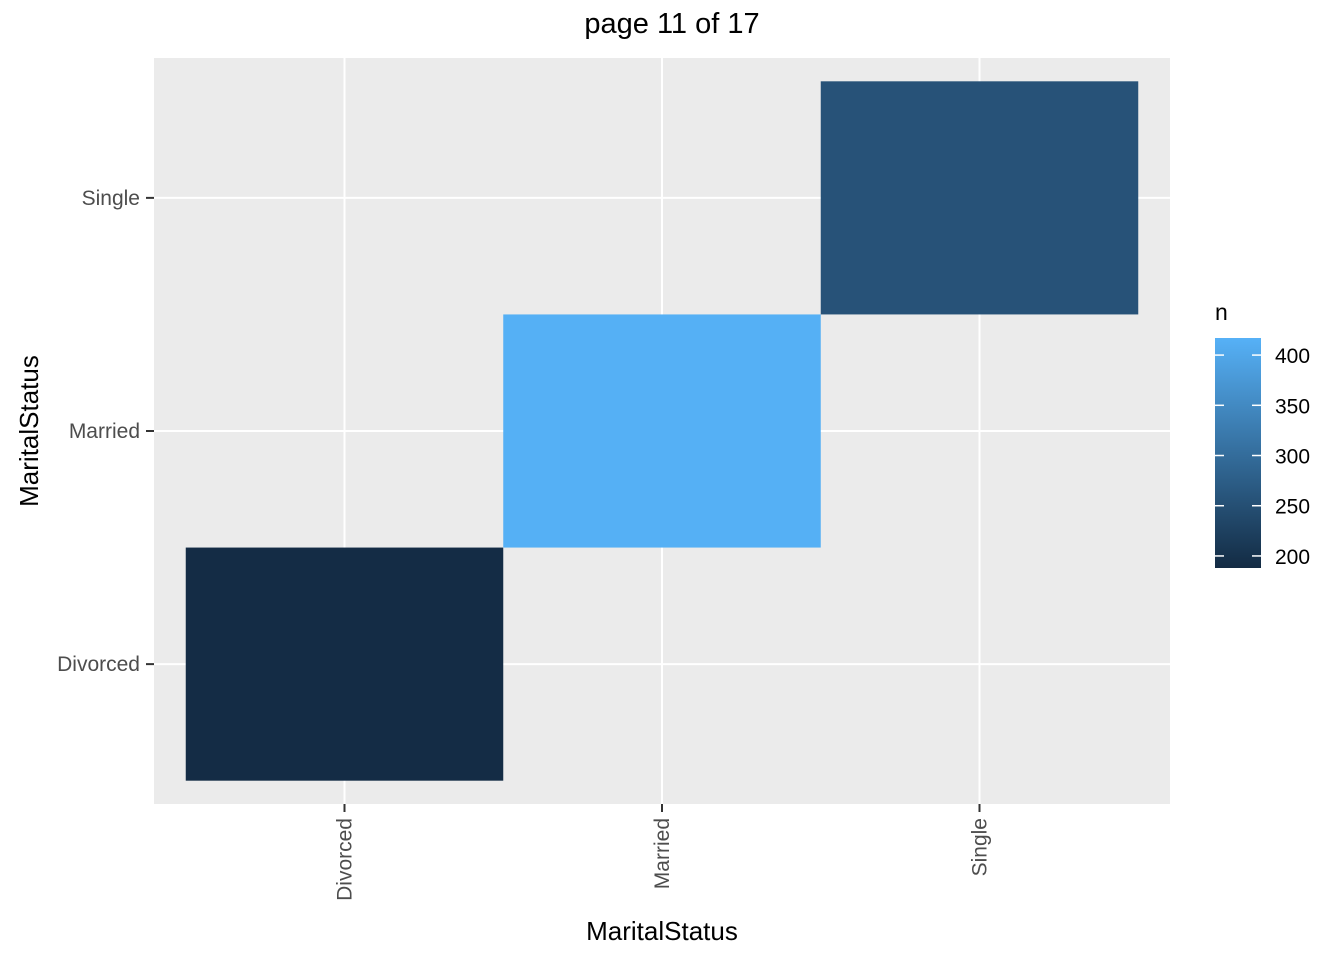 The image size is (1344, 960). I want to click on x-tick-label: Married, so click(662, 853).